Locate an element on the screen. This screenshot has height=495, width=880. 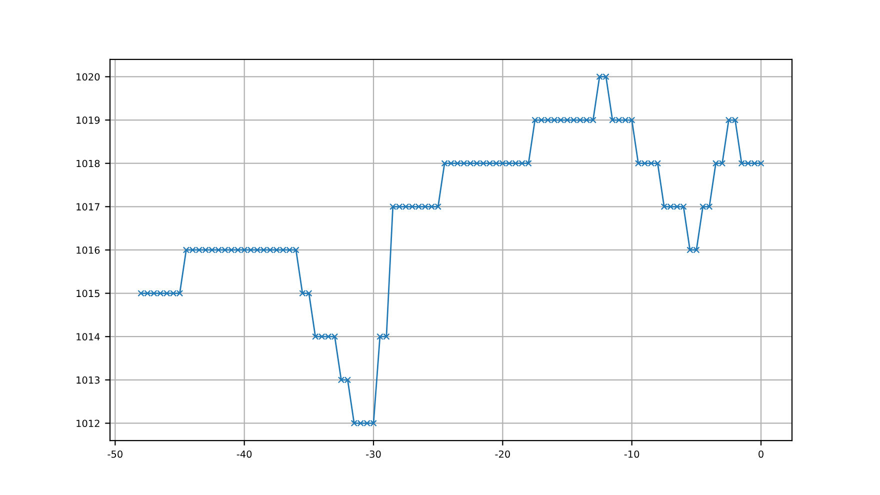
y-tick-label: 1016 is located at coordinates (88, 250).